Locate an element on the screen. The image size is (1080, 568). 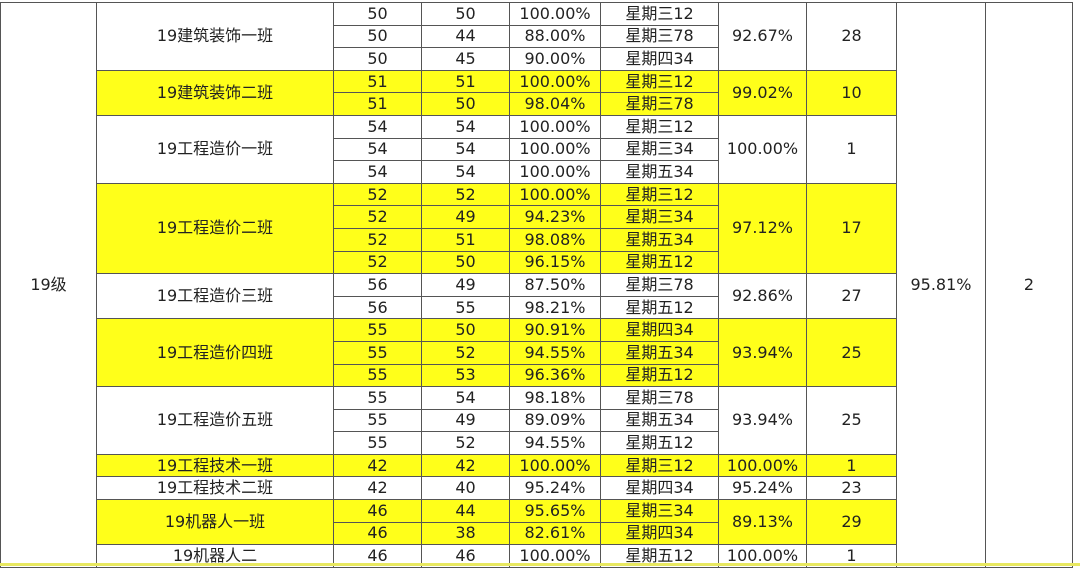
table-row: 52 50 96.15% 星期五12 is located at coordinates (537, 262).